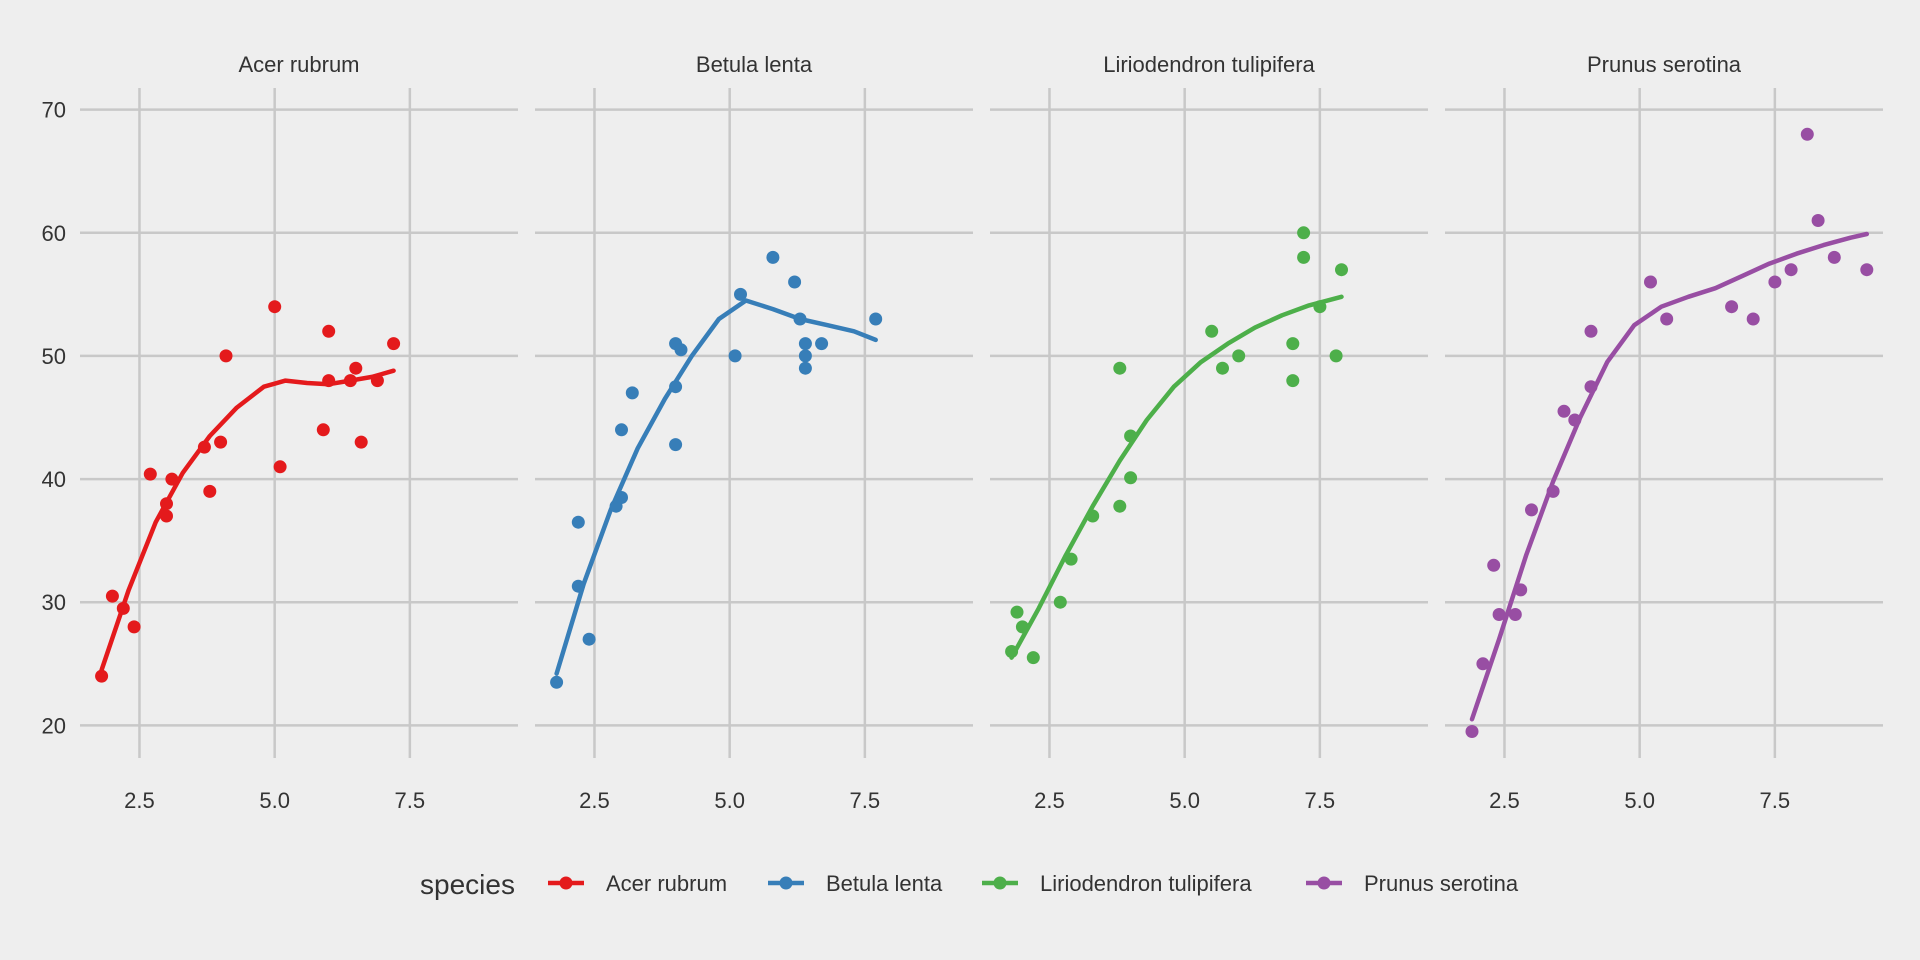 The width and height of the screenshot is (1920, 960). Describe the element at coordinates (1146, 883) in the screenshot. I see `legend-label: Liriodendron tulipifera` at that location.